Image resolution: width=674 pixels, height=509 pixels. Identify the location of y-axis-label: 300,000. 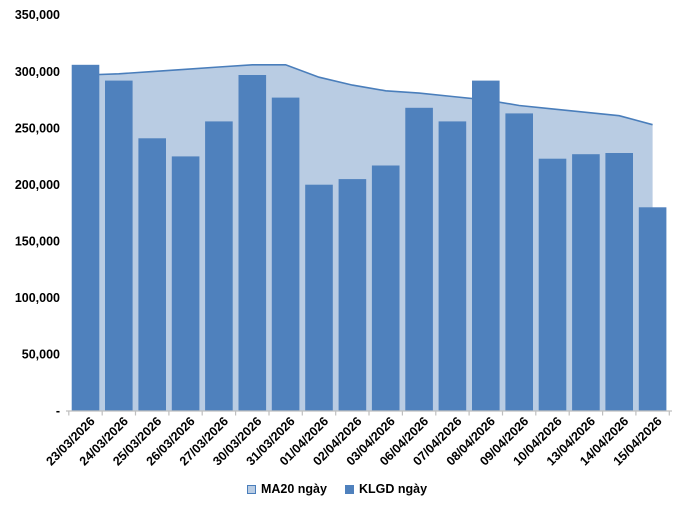
(37, 72).